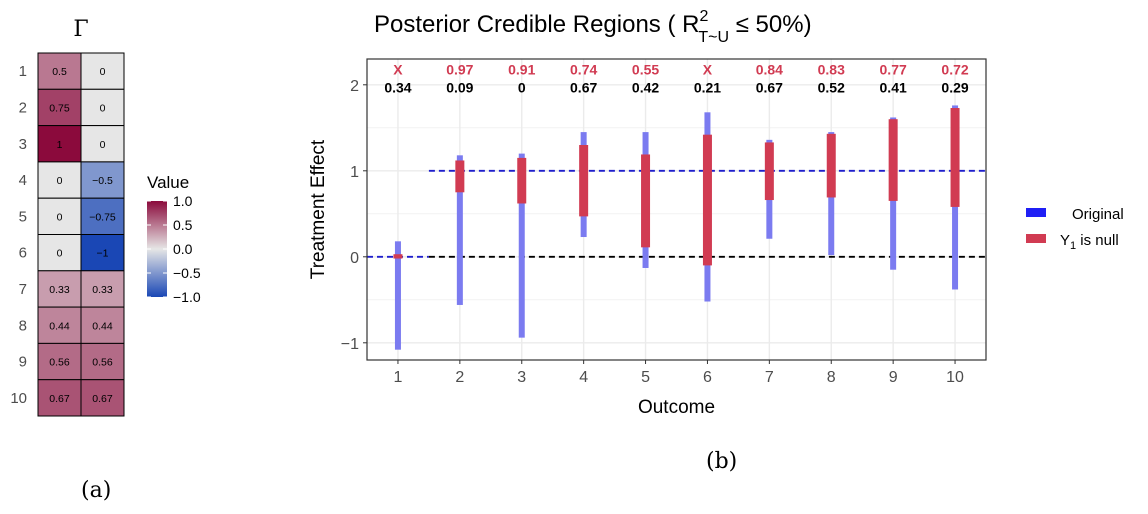 Image resolution: width=1148 pixels, height=514 pixels. Describe the element at coordinates (350, 344) in the screenshot. I see `y-tick-label: −1` at that location.